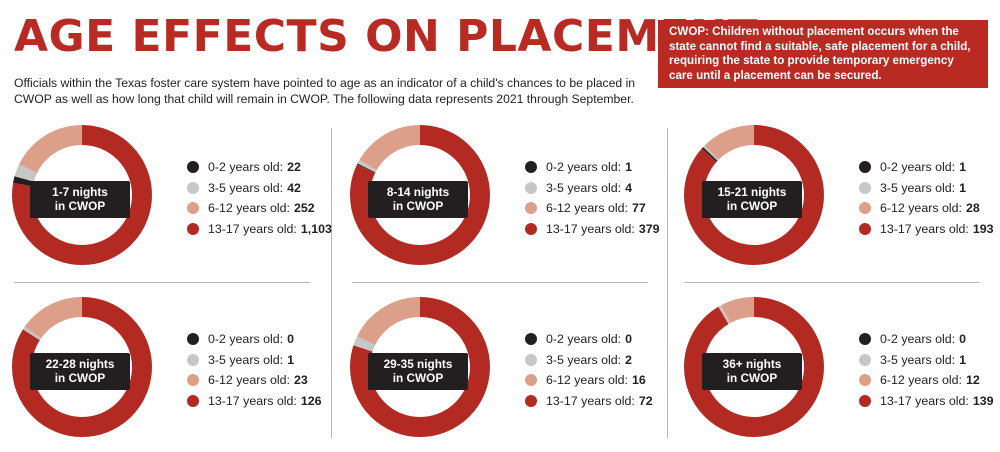  I want to click on legend-value: 77, so click(638, 208).